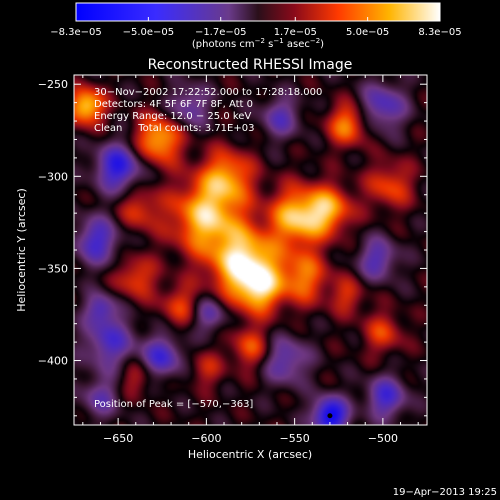 This screenshot has width=500, height=500. Describe the element at coordinates (172, 116) in the screenshot. I see `annotation-energy-range: Energy Range: 12.0 − 25.0 keV` at that location.